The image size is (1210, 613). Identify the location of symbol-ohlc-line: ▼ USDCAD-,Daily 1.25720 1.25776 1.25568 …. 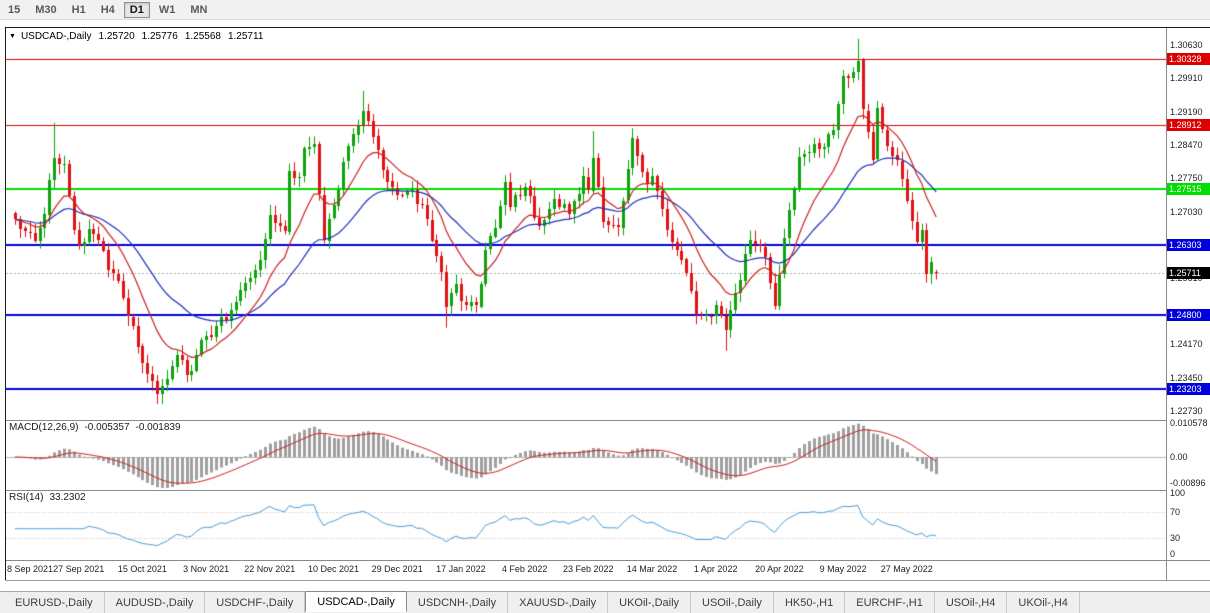
(136, 36).